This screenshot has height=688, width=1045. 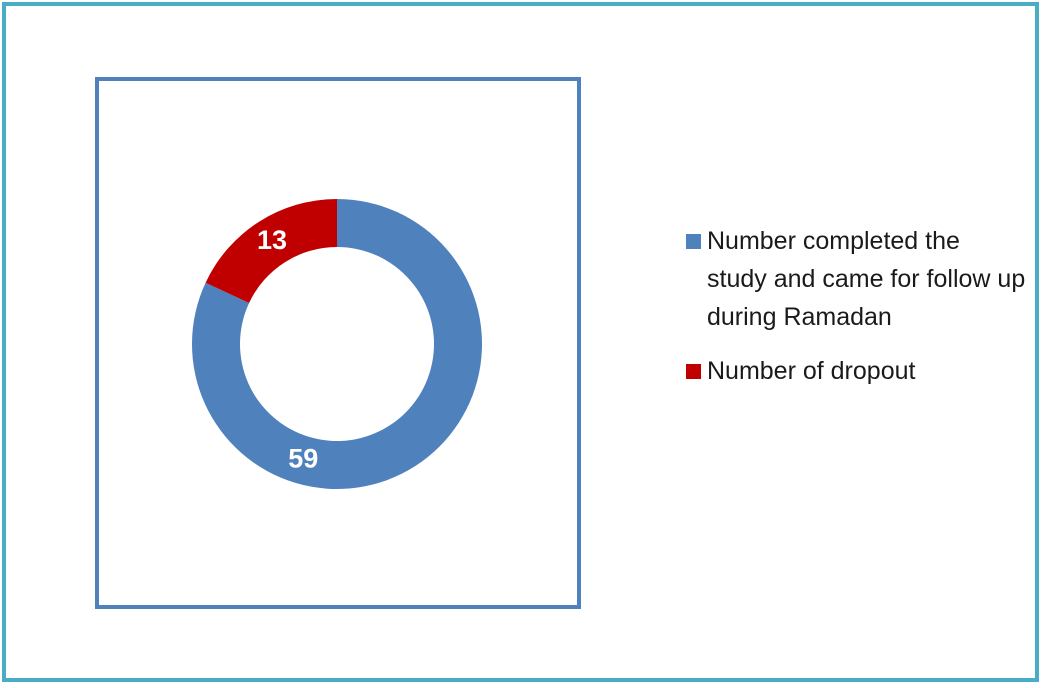 What do you see at coordinates (693, 241) in the screenshot?
I see `legend-swatch-completed` at bounding box center [693, 241].